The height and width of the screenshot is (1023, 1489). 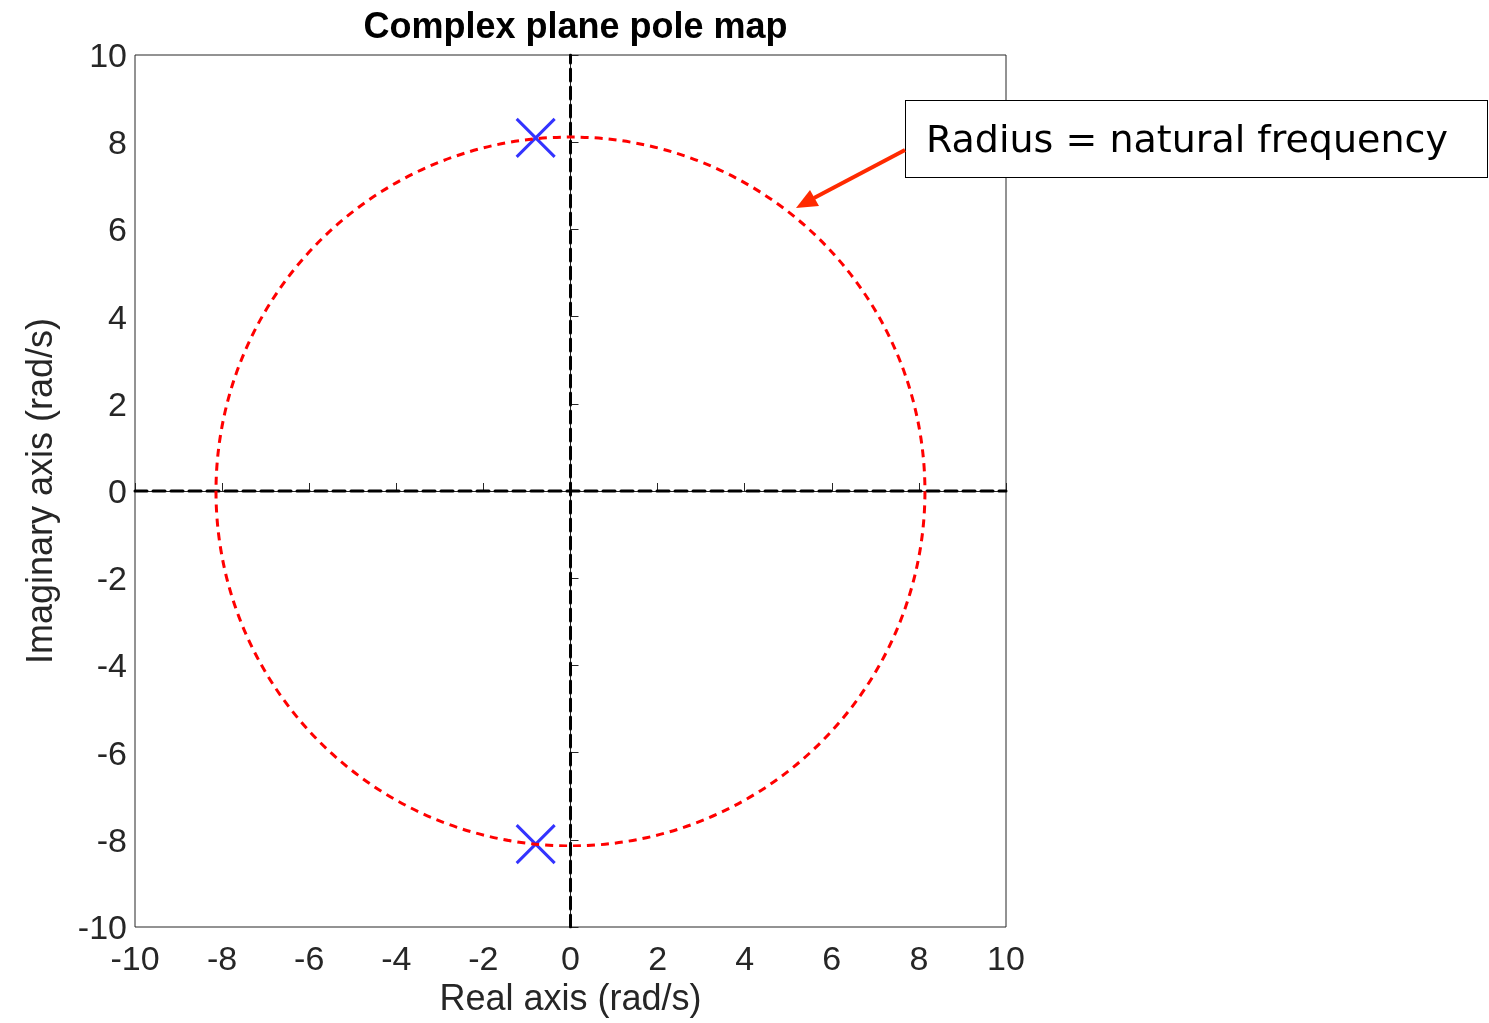 I want to click on y-tick-label: -4, so click(x=111, y=665).